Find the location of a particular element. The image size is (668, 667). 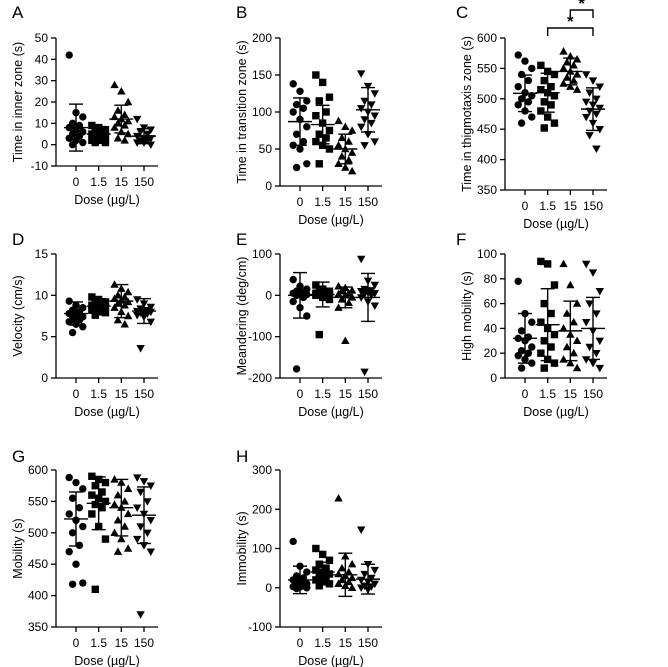

significance-bracket is located at coordinates (581, 13).